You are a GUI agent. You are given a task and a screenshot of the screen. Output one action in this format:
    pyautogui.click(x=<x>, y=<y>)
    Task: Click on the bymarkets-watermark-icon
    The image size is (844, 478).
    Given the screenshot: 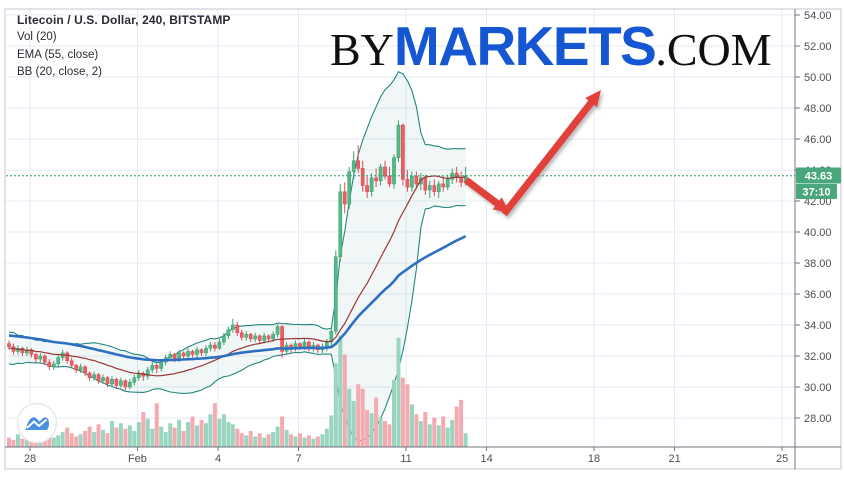 What is the action you would take?
    pyautogui.click(x=37, y=423)
    